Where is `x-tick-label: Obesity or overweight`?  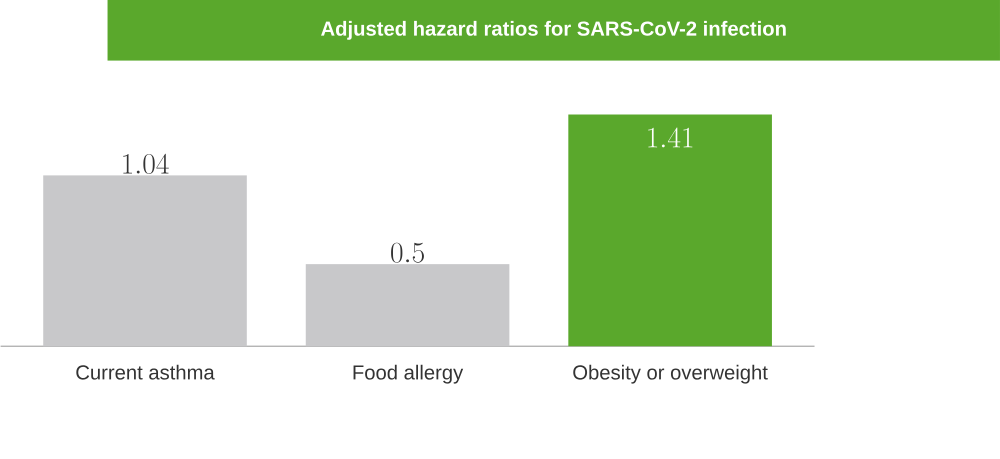 x-tick-label: Obesity or overweight is located at coordinates (670, 374).